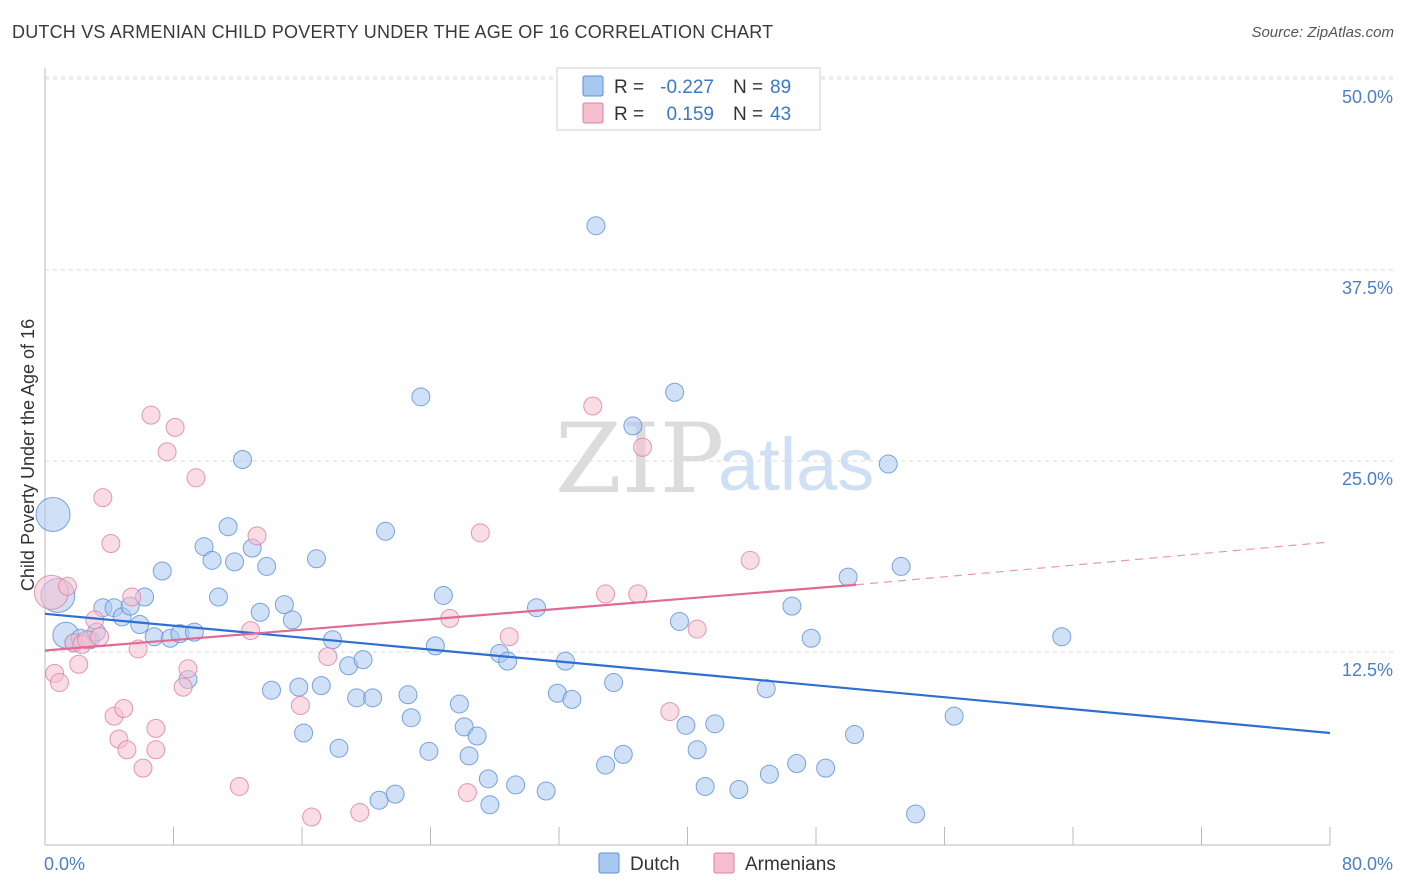 Image resolution: width=1406 pixels, height=892 pixels. Describe the element at coordinates (717, 863) in the screenshot. I see `bottom-legend: Dutch Armenians` at that location.